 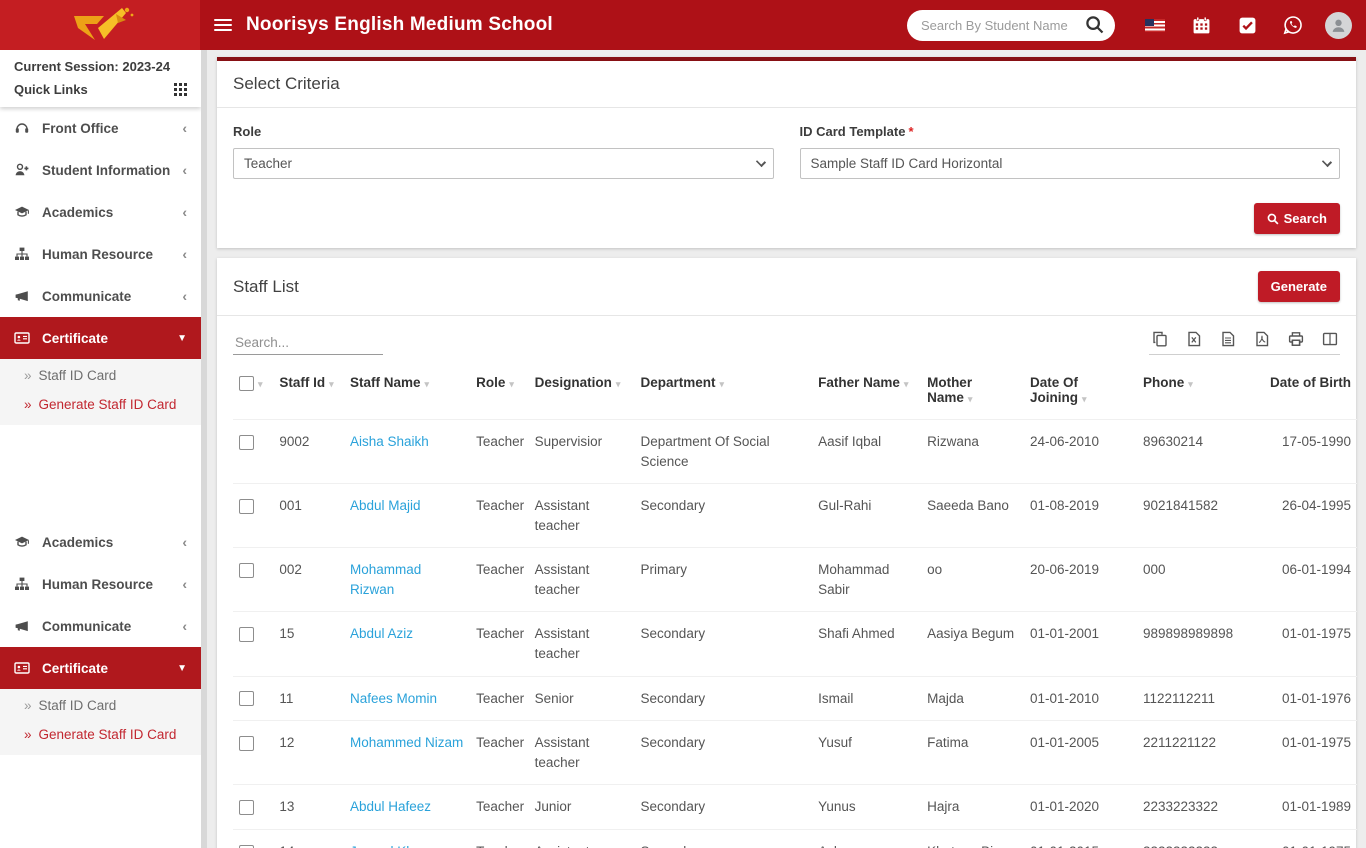 What do you see at coordinates (381, 634) in the screenshot?
I see `staff-name-link: Abdul Aziz` at bounding box center [381, 634].